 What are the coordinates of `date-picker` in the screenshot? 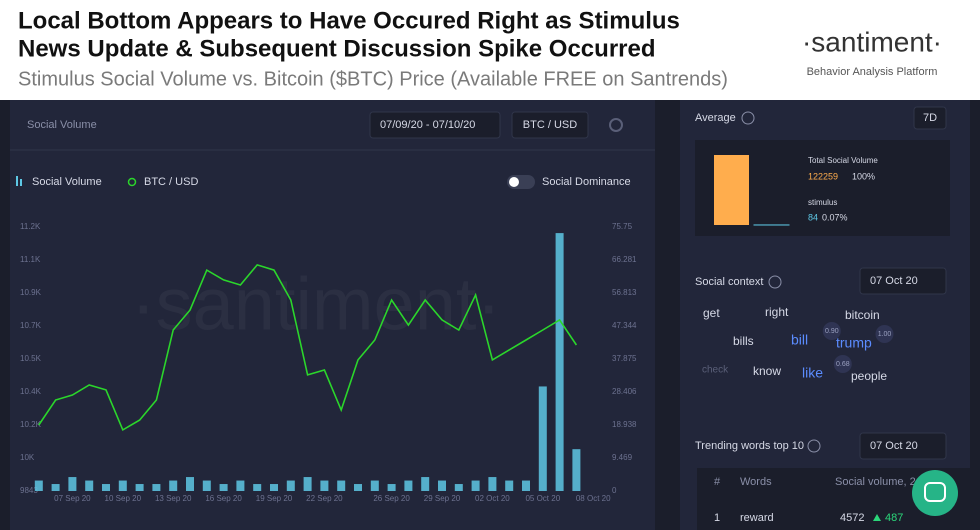 It's located at (435, 125).